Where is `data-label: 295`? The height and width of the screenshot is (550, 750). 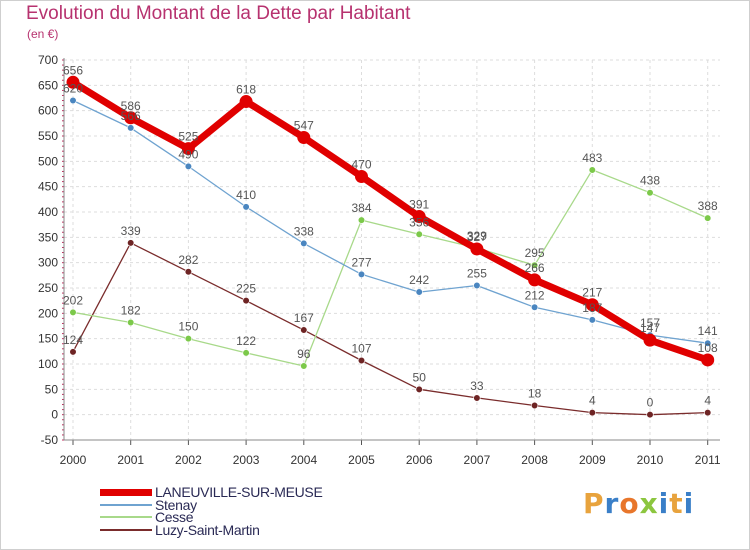
data-label: 295 is located at coordinates (535, 253).